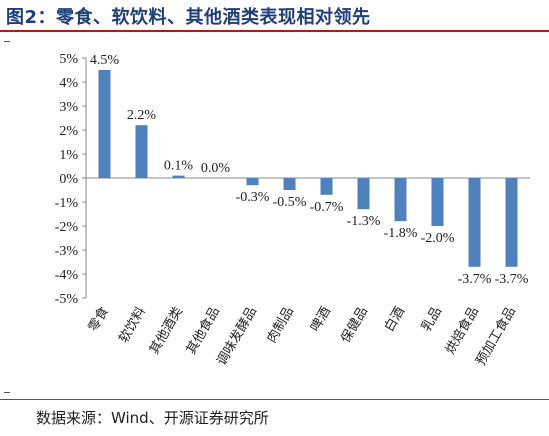 This screenshot has width=549, height=436. What do you see at coordinates (401, 233) in the screenshot?
I see `data-label: -1.8%` at bounding box center [401, 233].